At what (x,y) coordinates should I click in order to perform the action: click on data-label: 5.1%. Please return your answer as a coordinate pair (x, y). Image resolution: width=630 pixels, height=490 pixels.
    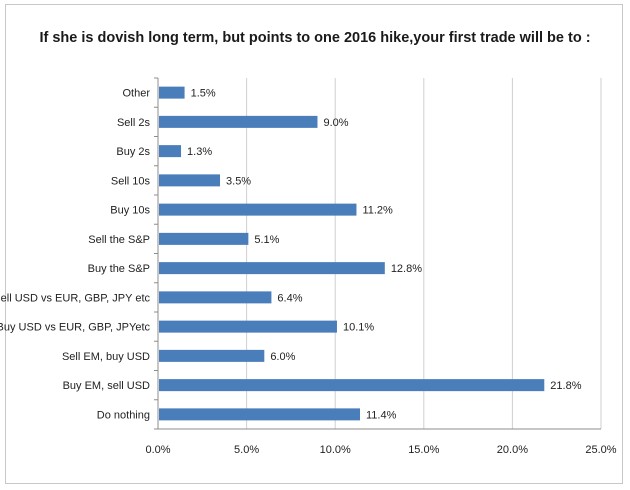
    Looking at the image, I should click on (266, 240).